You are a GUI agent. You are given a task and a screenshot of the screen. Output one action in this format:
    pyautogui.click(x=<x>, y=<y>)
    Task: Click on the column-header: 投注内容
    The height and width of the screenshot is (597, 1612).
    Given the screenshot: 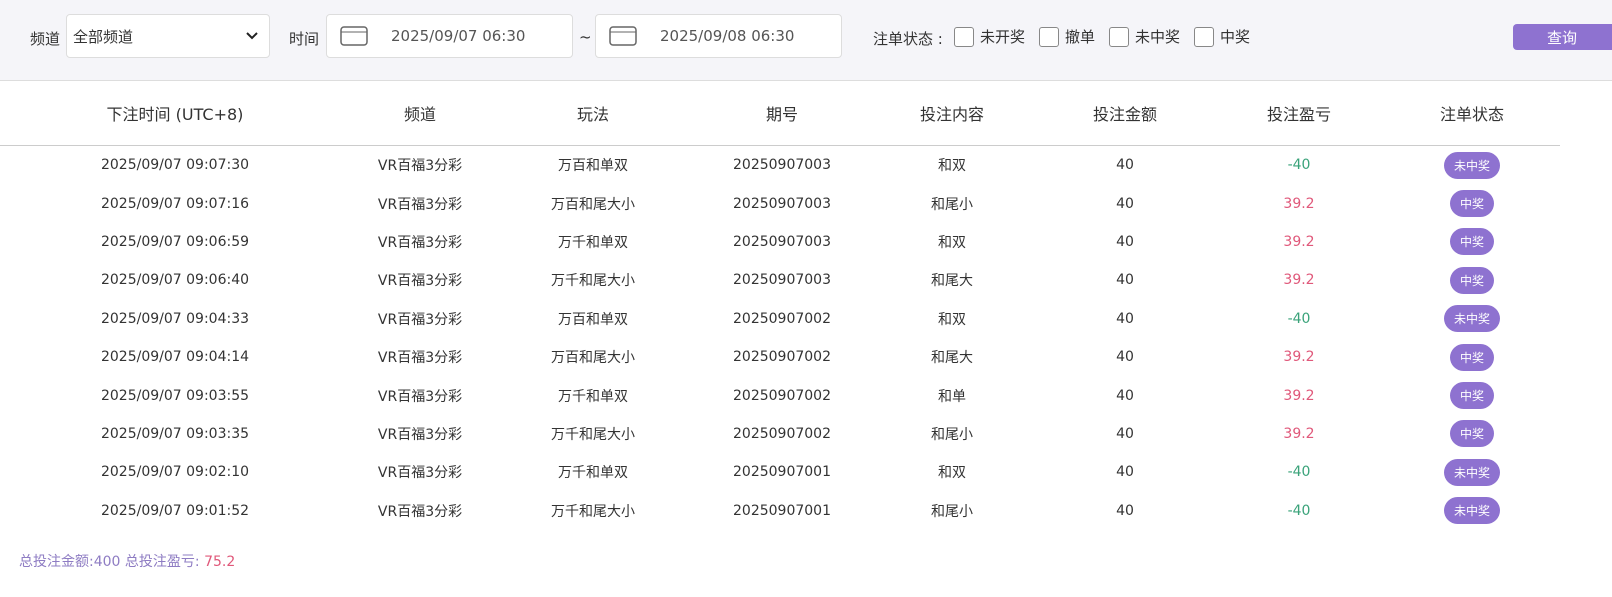 What is the action you would take?
    pyautogui.click(x=952, y=113)
    